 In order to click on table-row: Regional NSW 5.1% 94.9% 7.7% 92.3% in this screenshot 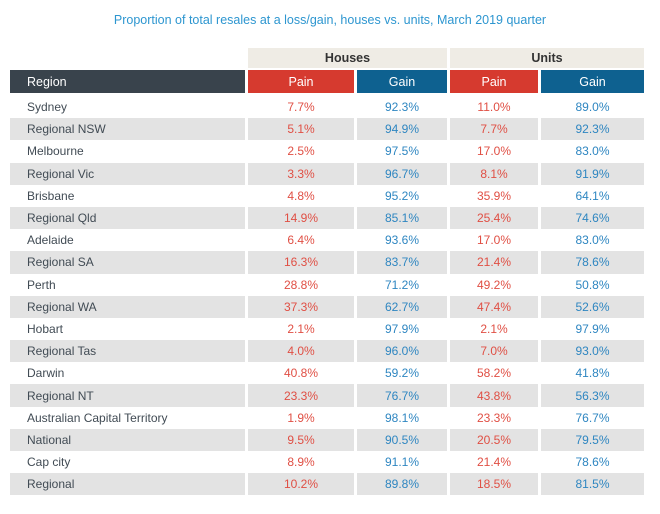, I will do `click(327, 129)`.